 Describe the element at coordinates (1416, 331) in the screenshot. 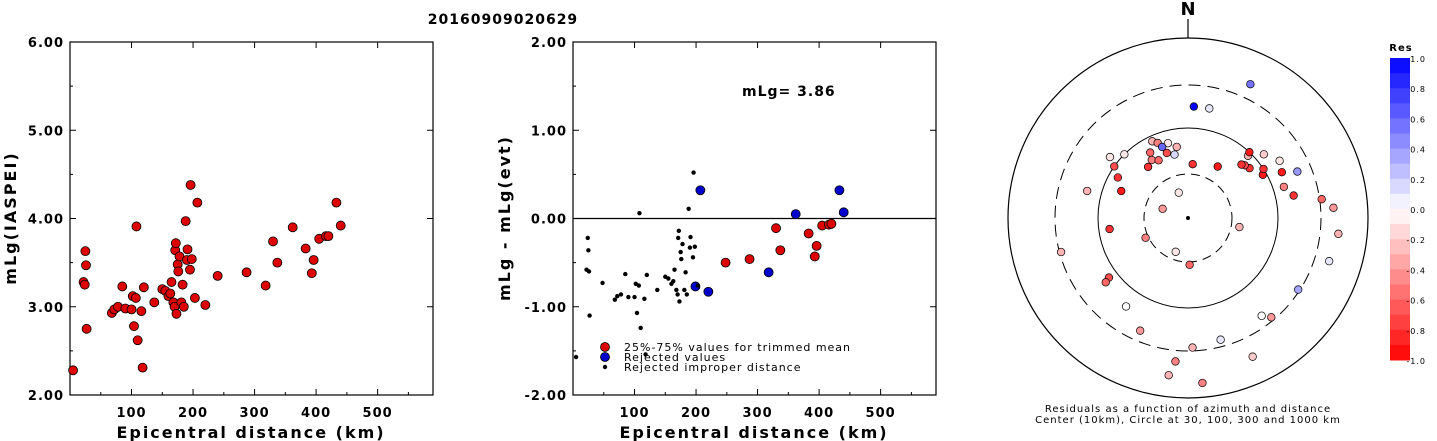

I see `colorbar-tick-label: -0.8` at that location.